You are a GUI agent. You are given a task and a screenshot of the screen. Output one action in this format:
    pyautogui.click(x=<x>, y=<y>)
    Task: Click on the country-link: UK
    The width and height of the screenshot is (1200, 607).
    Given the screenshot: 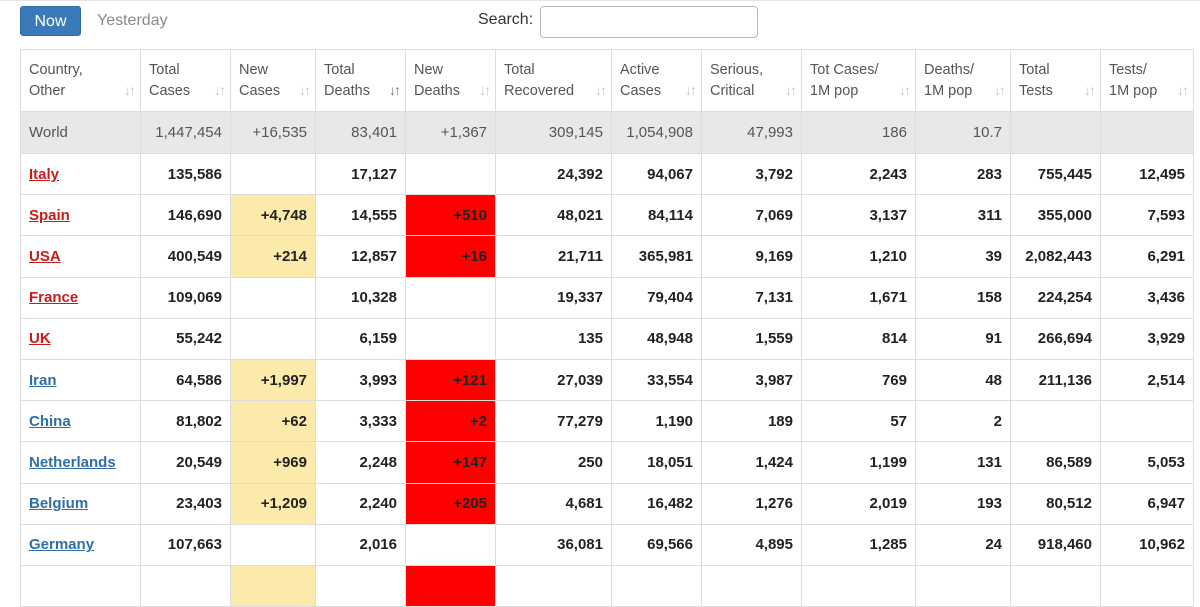 What is the action you would take?
    pyautogui.click(x=40, y=339)
    